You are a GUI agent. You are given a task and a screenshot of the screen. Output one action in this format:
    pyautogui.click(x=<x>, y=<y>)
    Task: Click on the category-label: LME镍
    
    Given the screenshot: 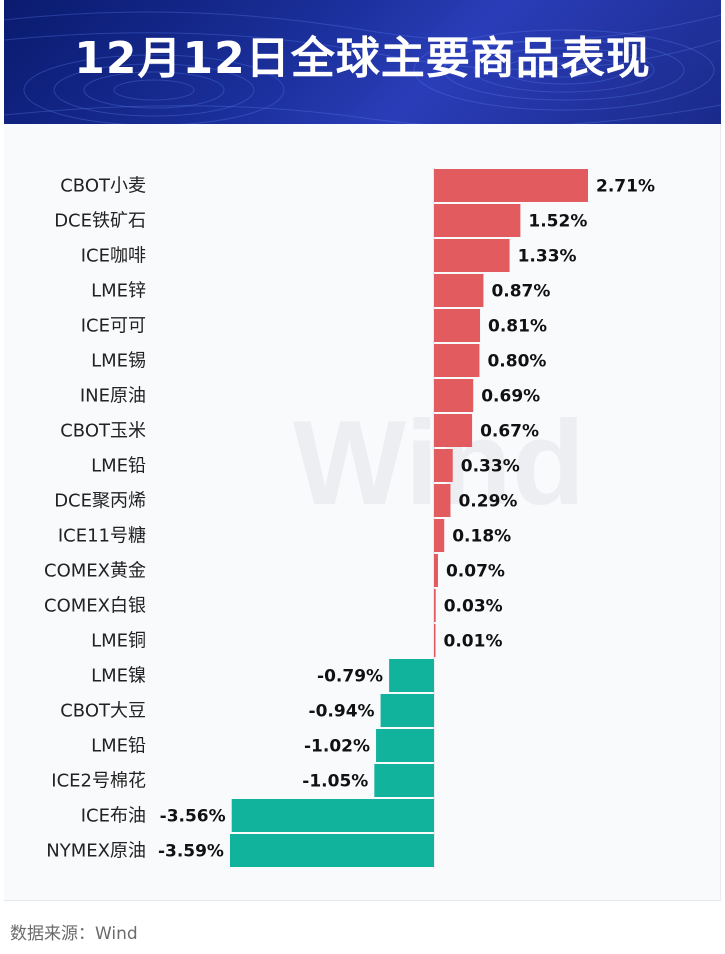 What is the action you would take?
    pyautogui.click(x=118, y=676)
    